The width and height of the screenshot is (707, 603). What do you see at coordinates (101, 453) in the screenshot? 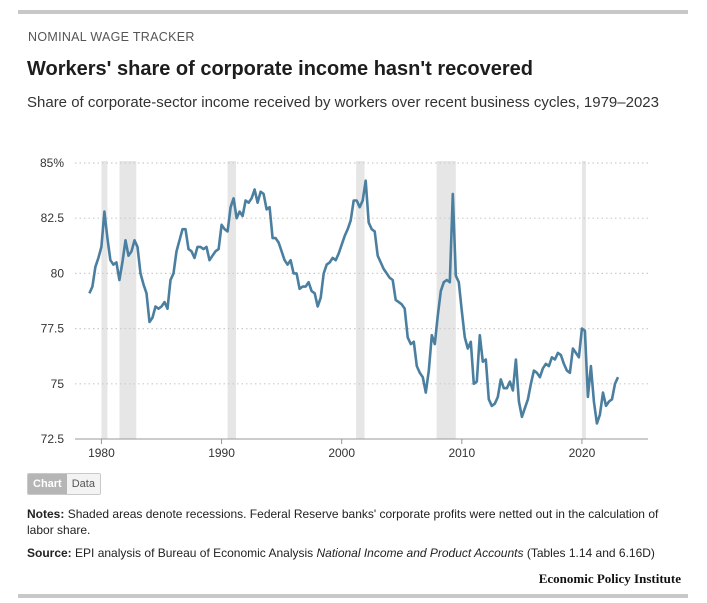
I see `x-tick-label: 1980` at bounding box center [101, 453].